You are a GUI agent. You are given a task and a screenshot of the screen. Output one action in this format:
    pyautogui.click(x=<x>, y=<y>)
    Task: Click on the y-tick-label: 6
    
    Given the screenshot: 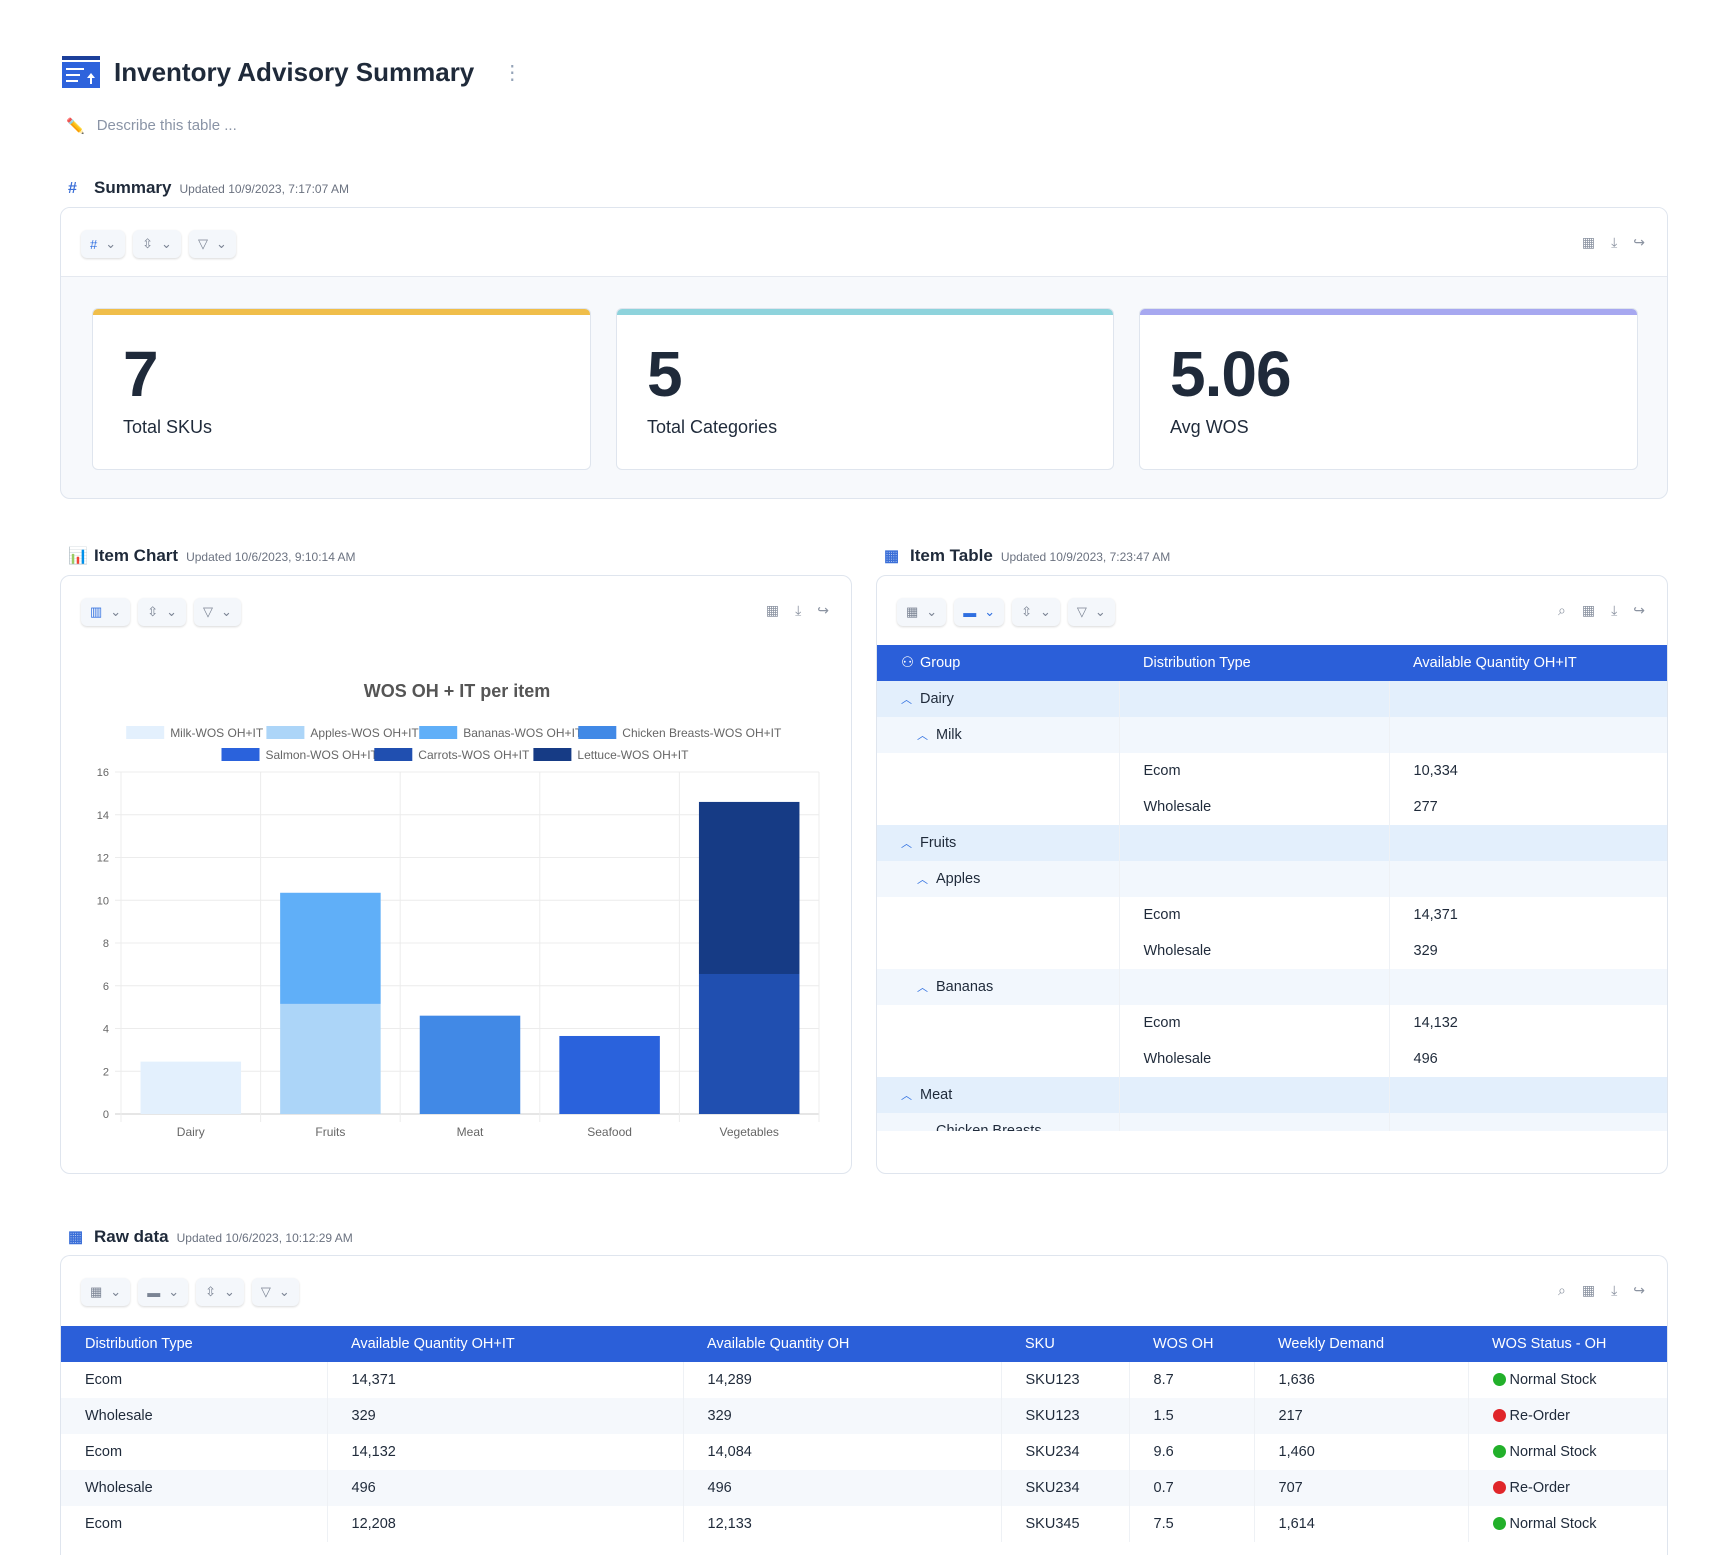 What is the action you would take?
    pyautogui.click(x=106, y=987)
    